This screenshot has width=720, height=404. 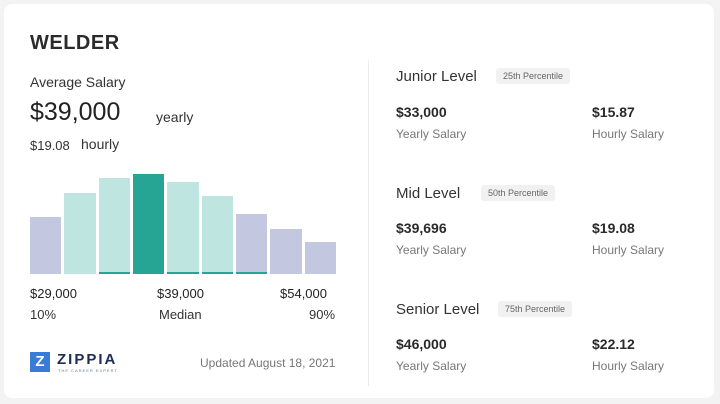 What do you see at coordinates (431, 134) in the screenshot?
I see `junior-yearly-label: Yearly Salary` at bounding box center [431, 134].